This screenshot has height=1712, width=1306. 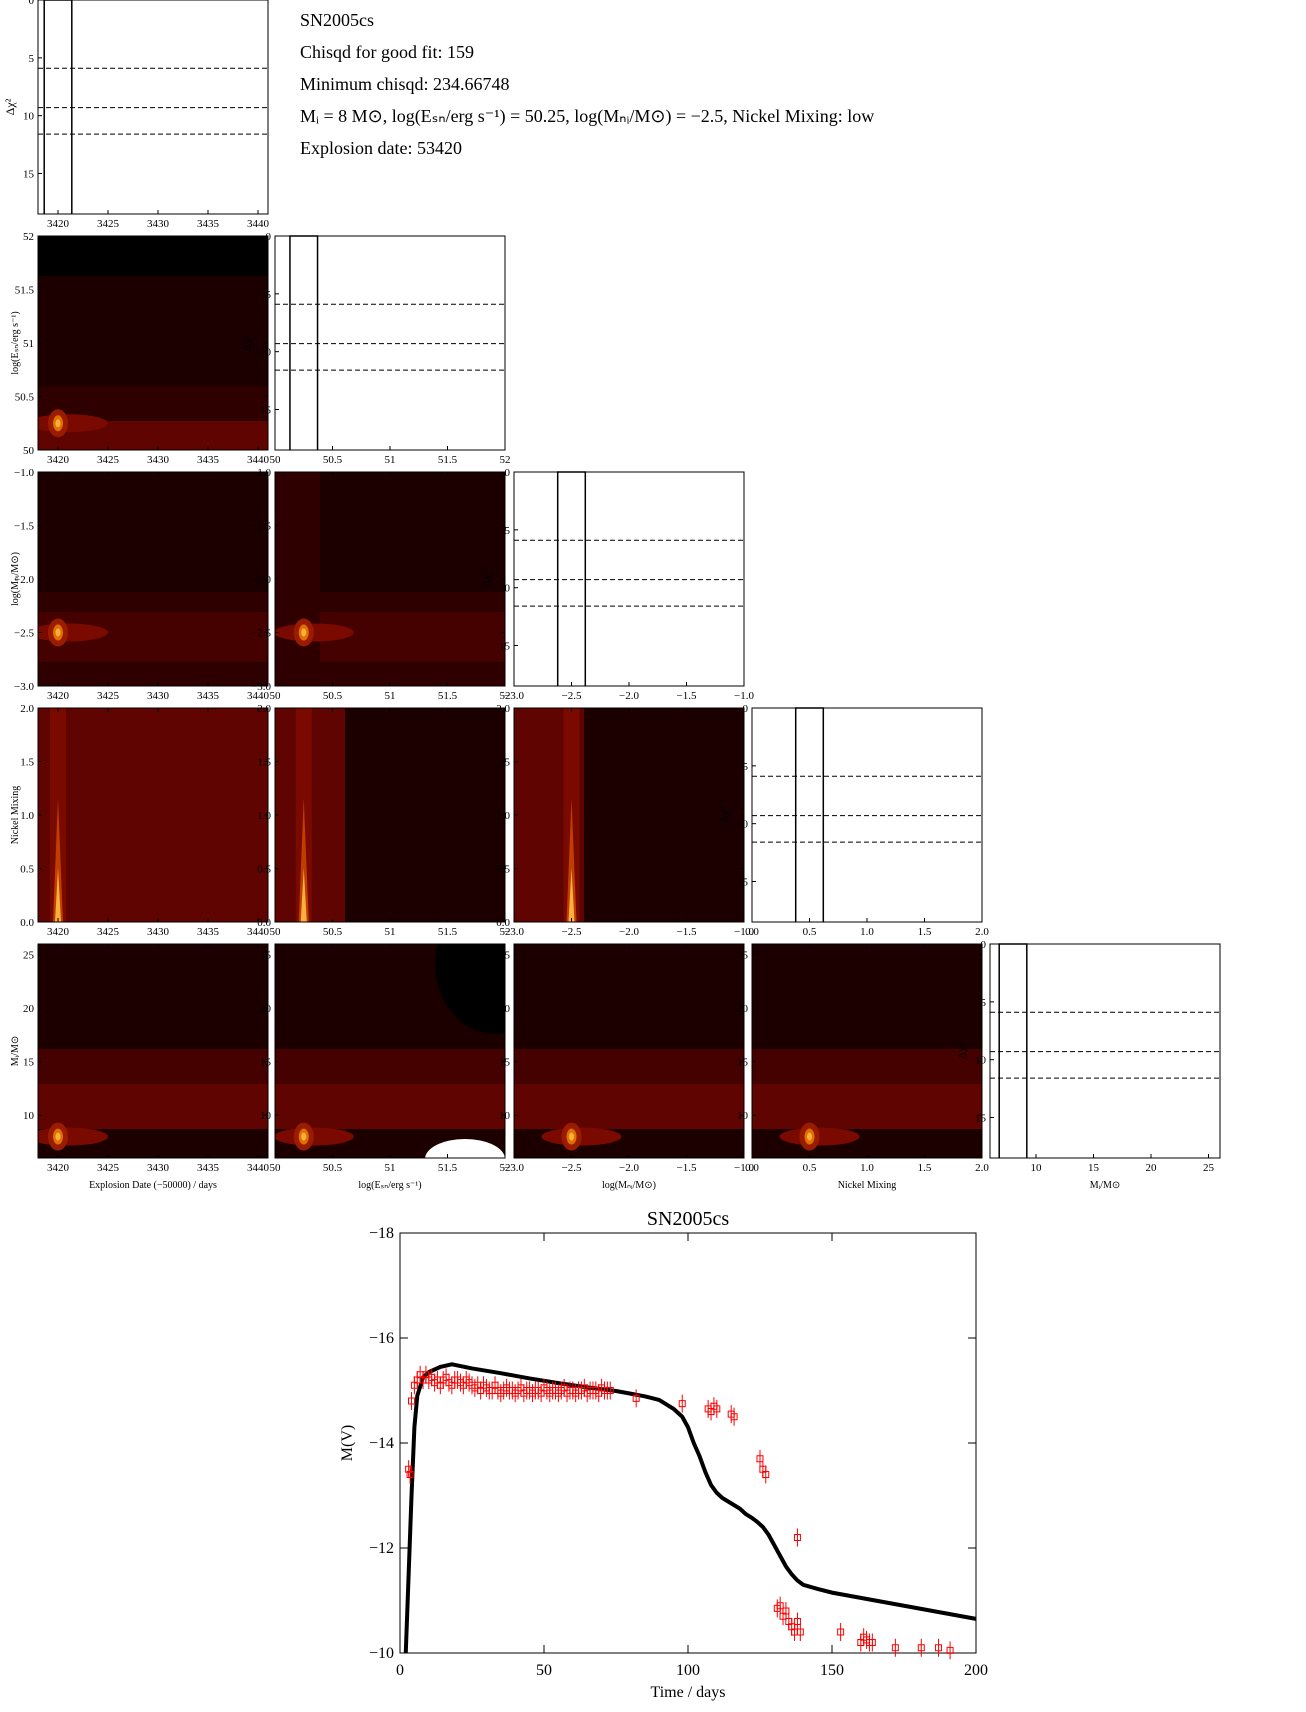 What do you see at coordinates (687, 932) in the screenshot?
I see `x-tick-label: −1.5` at bounding box center [687, 932].